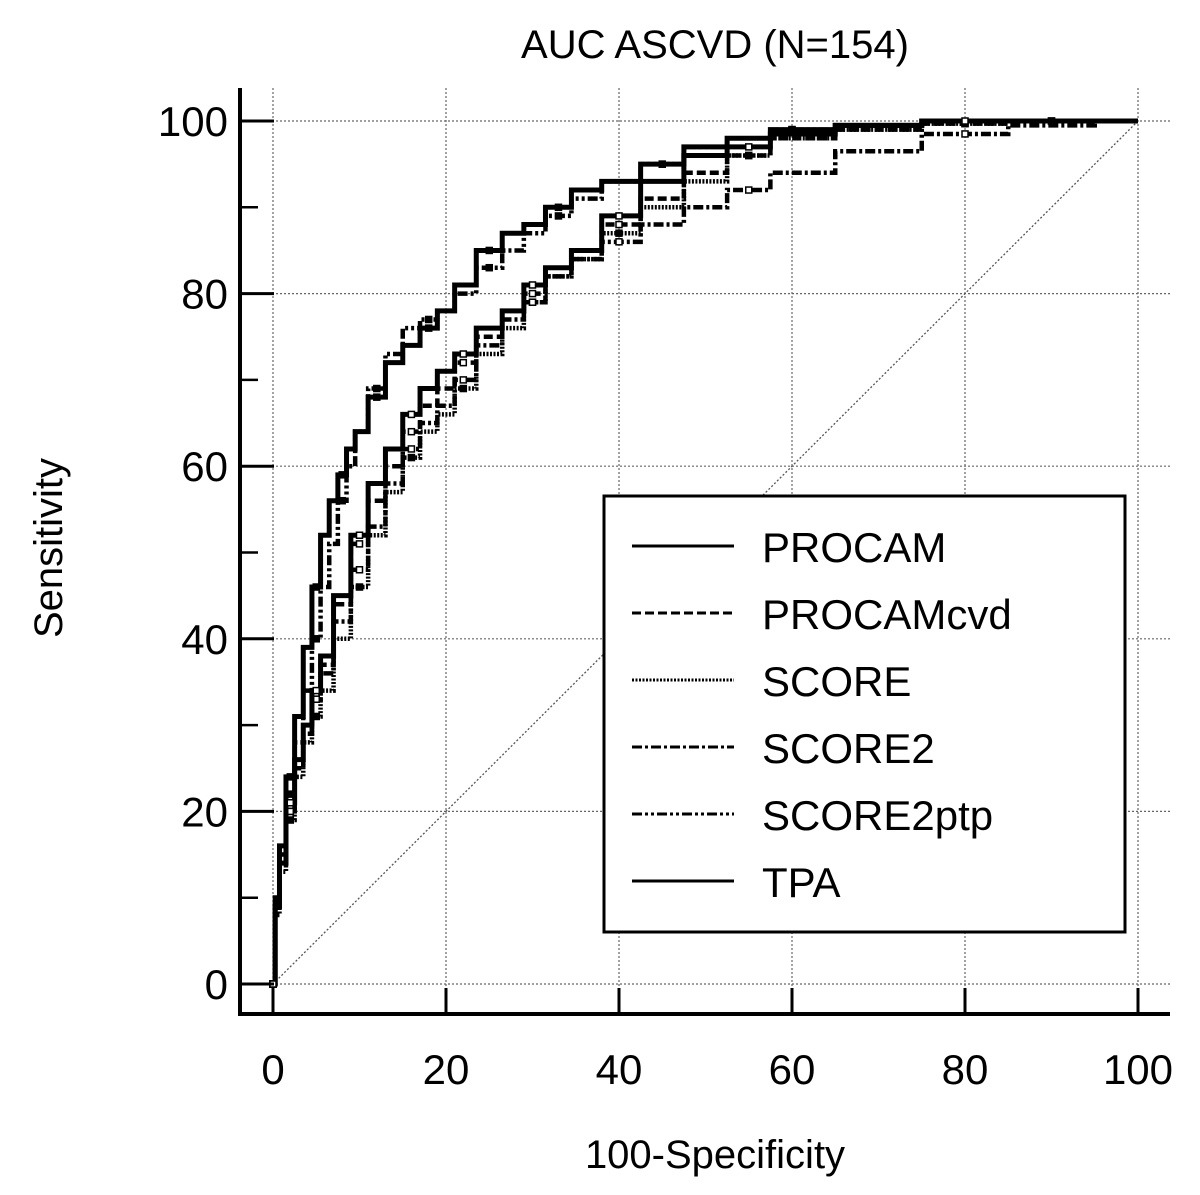  I want to click on x-axis-ticks: 0 20 40 60 80 100, so click(717, 1040).